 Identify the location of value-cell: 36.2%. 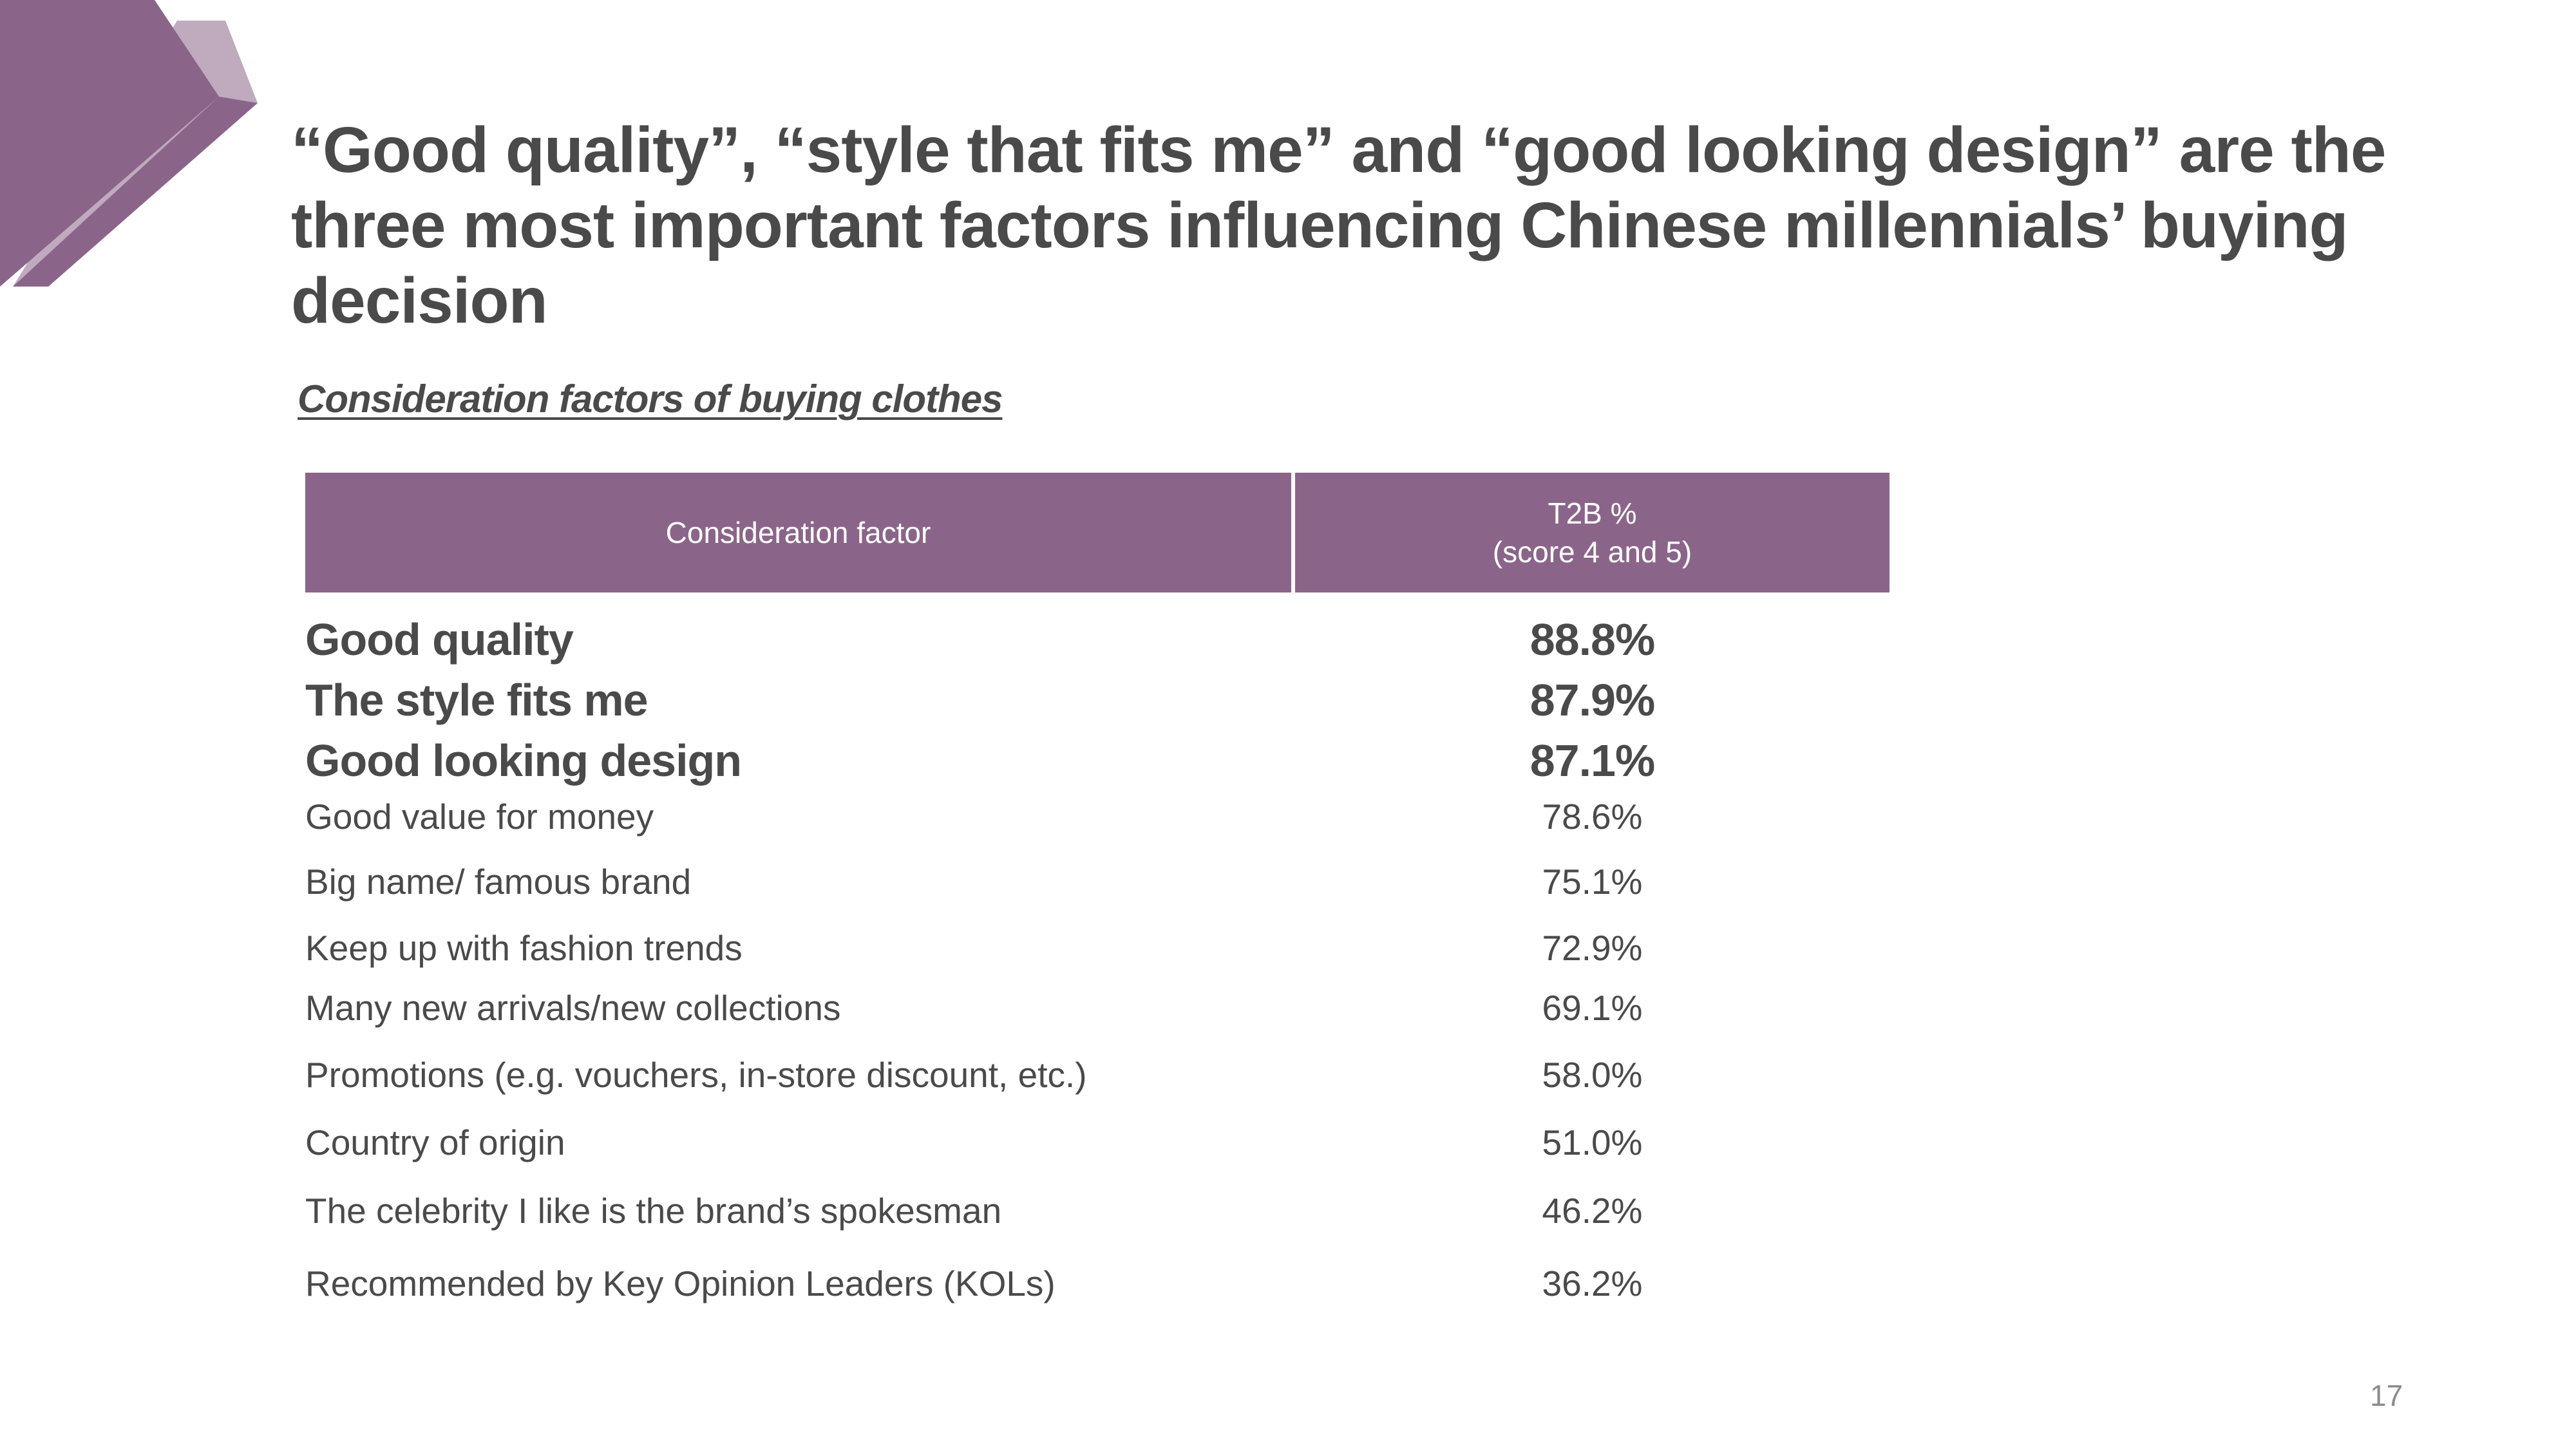
(1593, 1284).